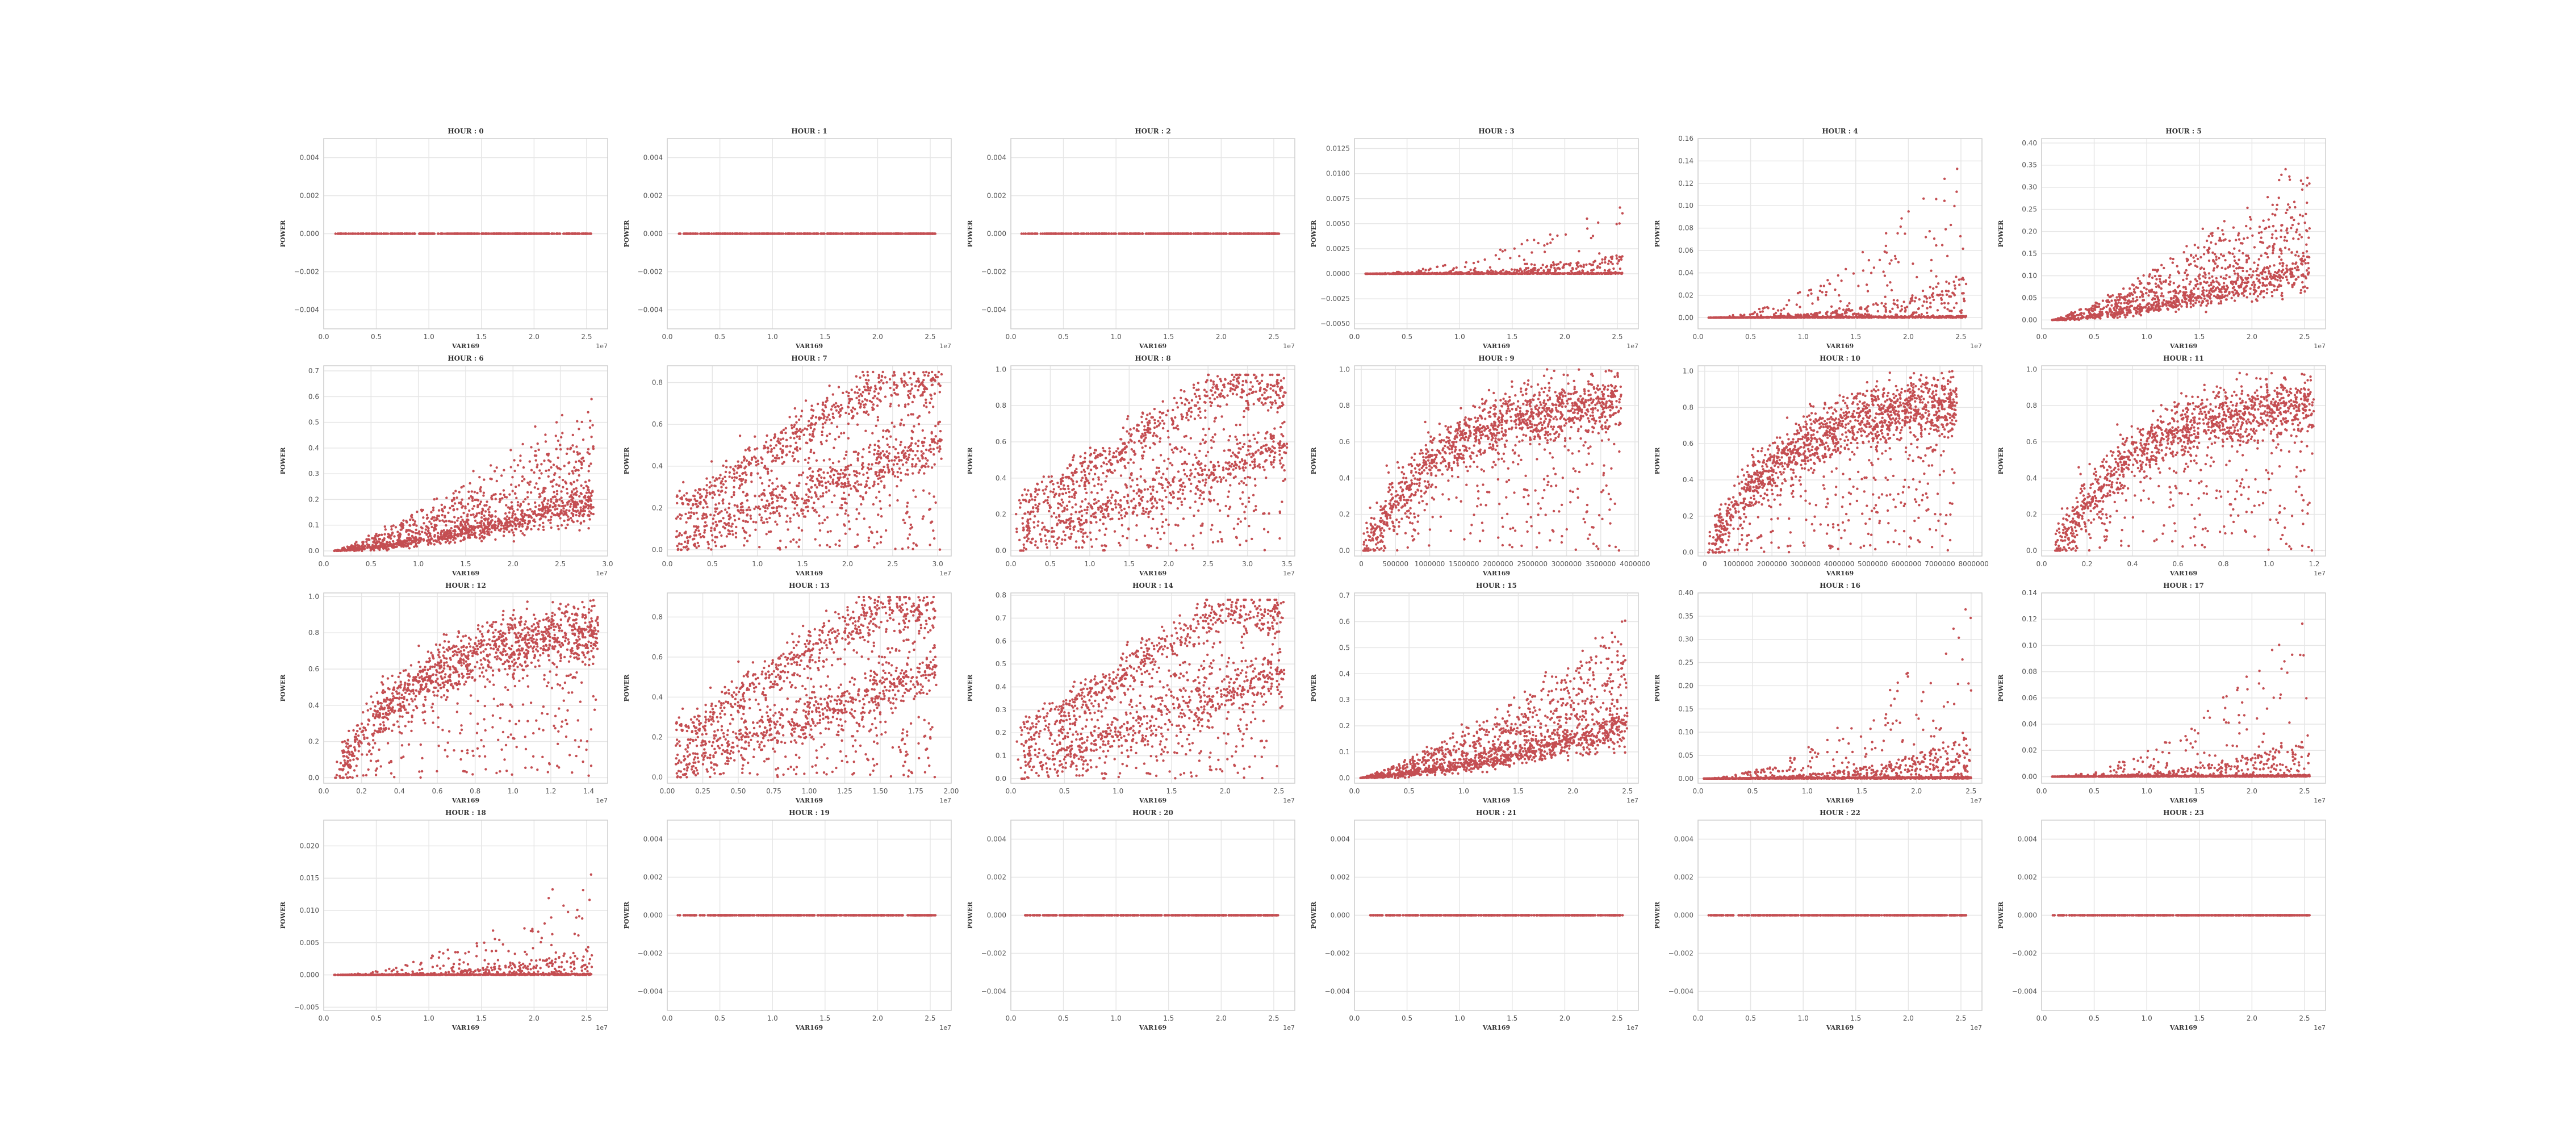 Image resolution: width=2576 pixels, height=1145 pixels. I want to click on y-tick-label: 0.16, so click(1685, 139).